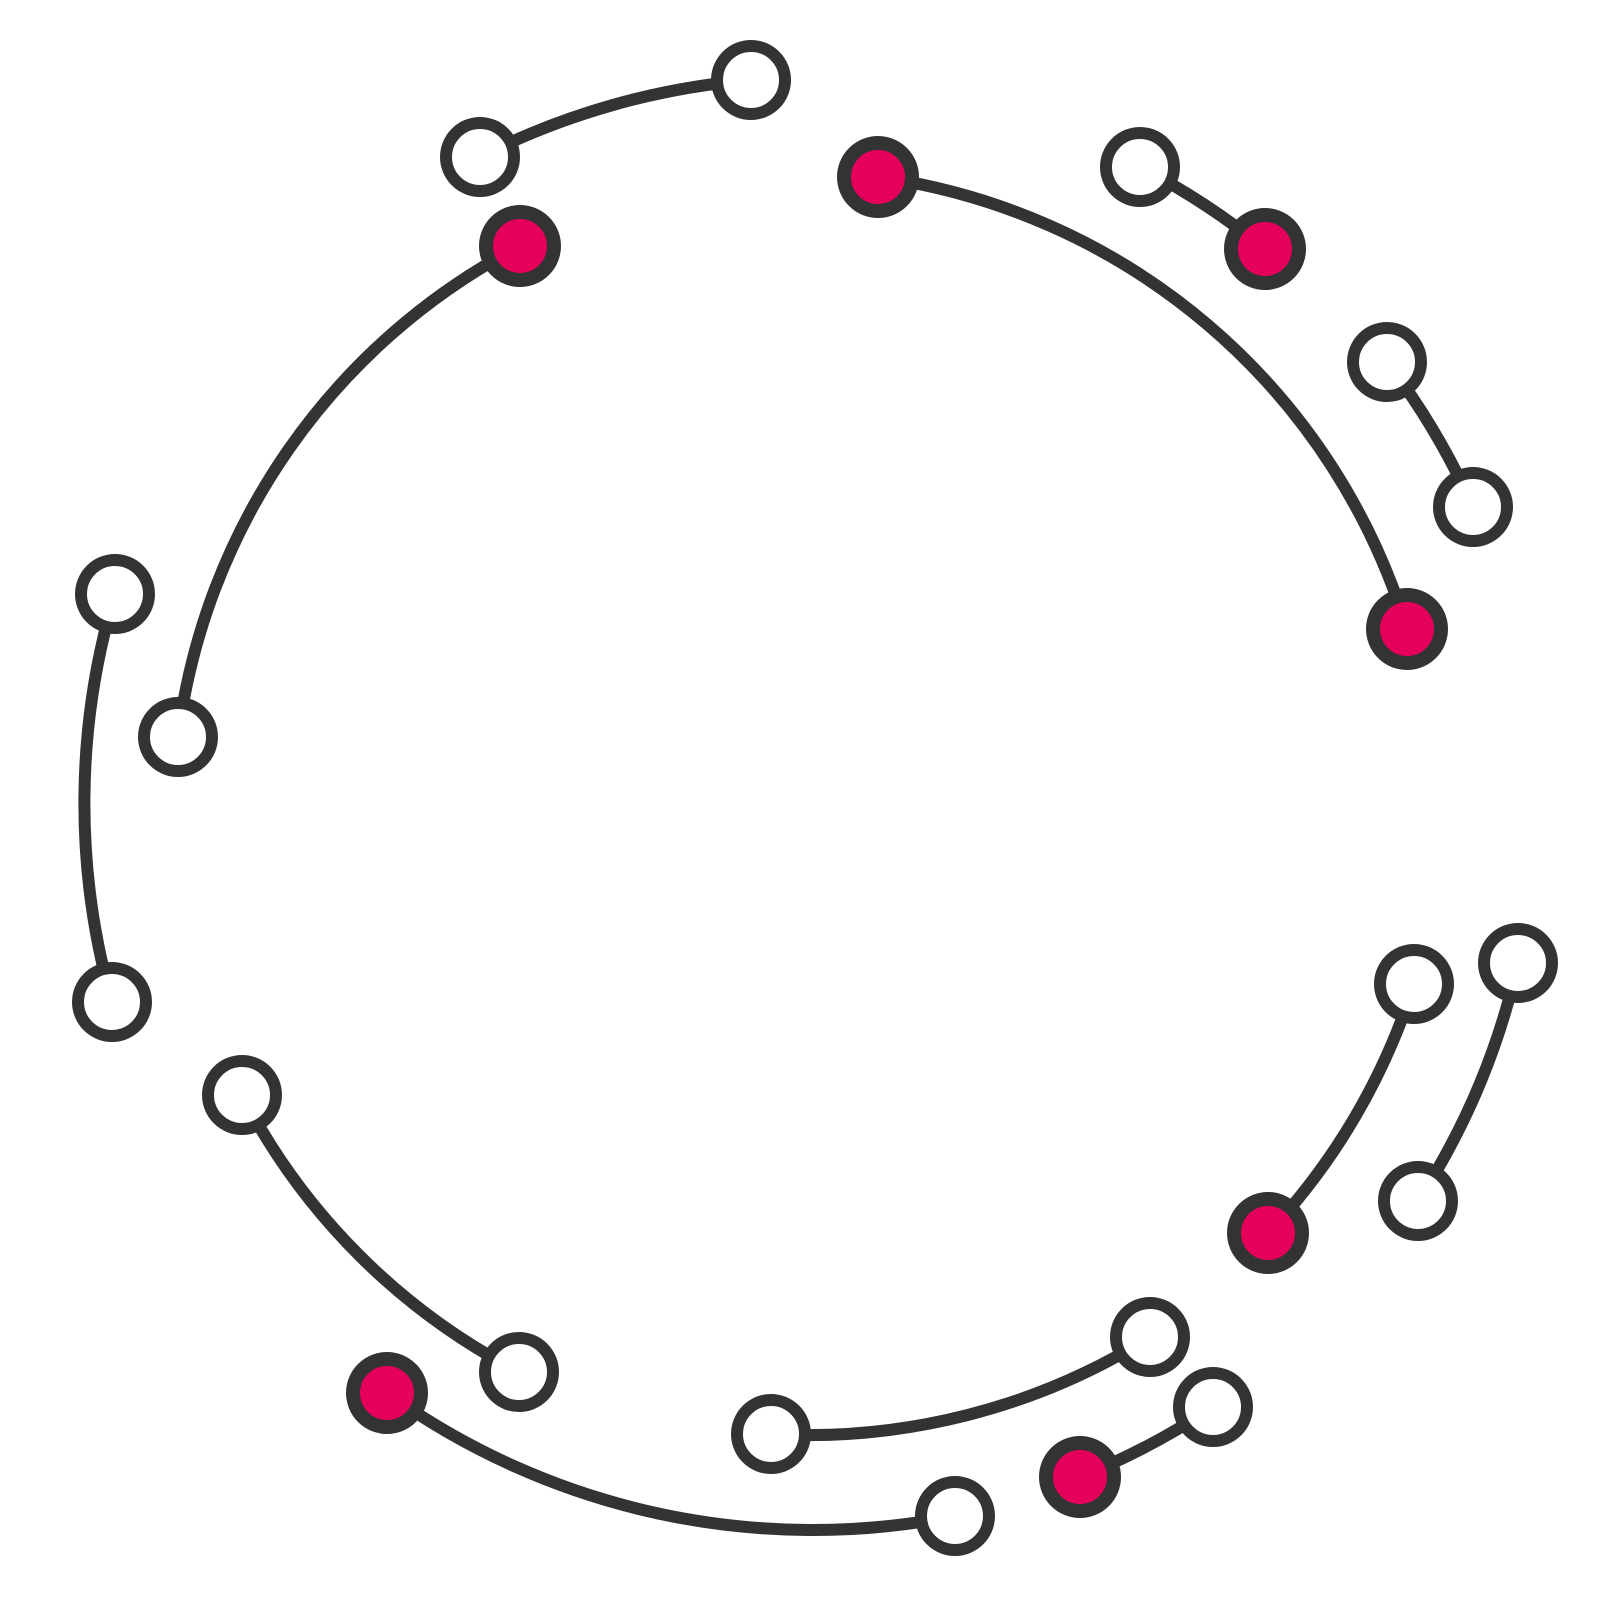  I want to click on n-red-right-highlighted-node, so click(1407, 629).